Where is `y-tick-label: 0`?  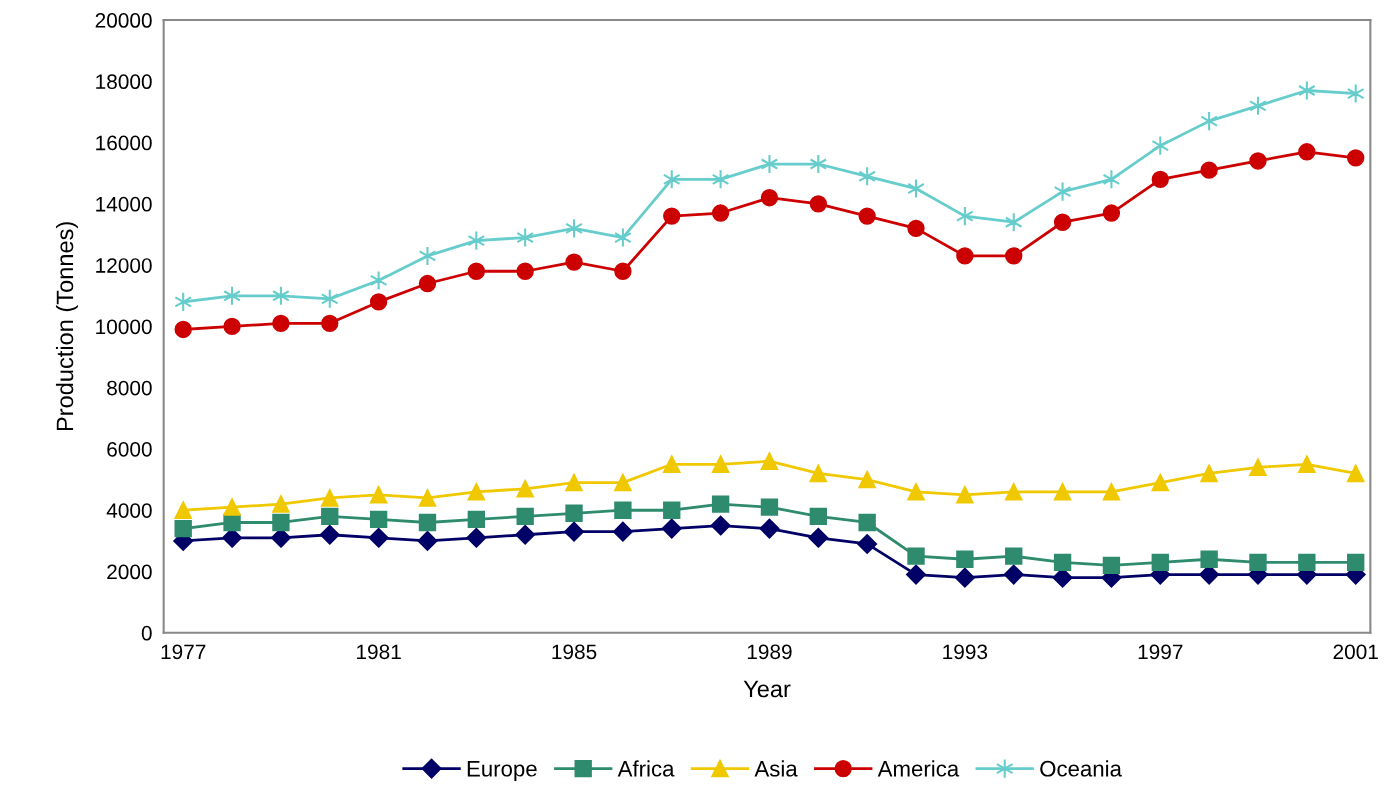
y-tick-label: 0 is located at coordinates (146, 633).